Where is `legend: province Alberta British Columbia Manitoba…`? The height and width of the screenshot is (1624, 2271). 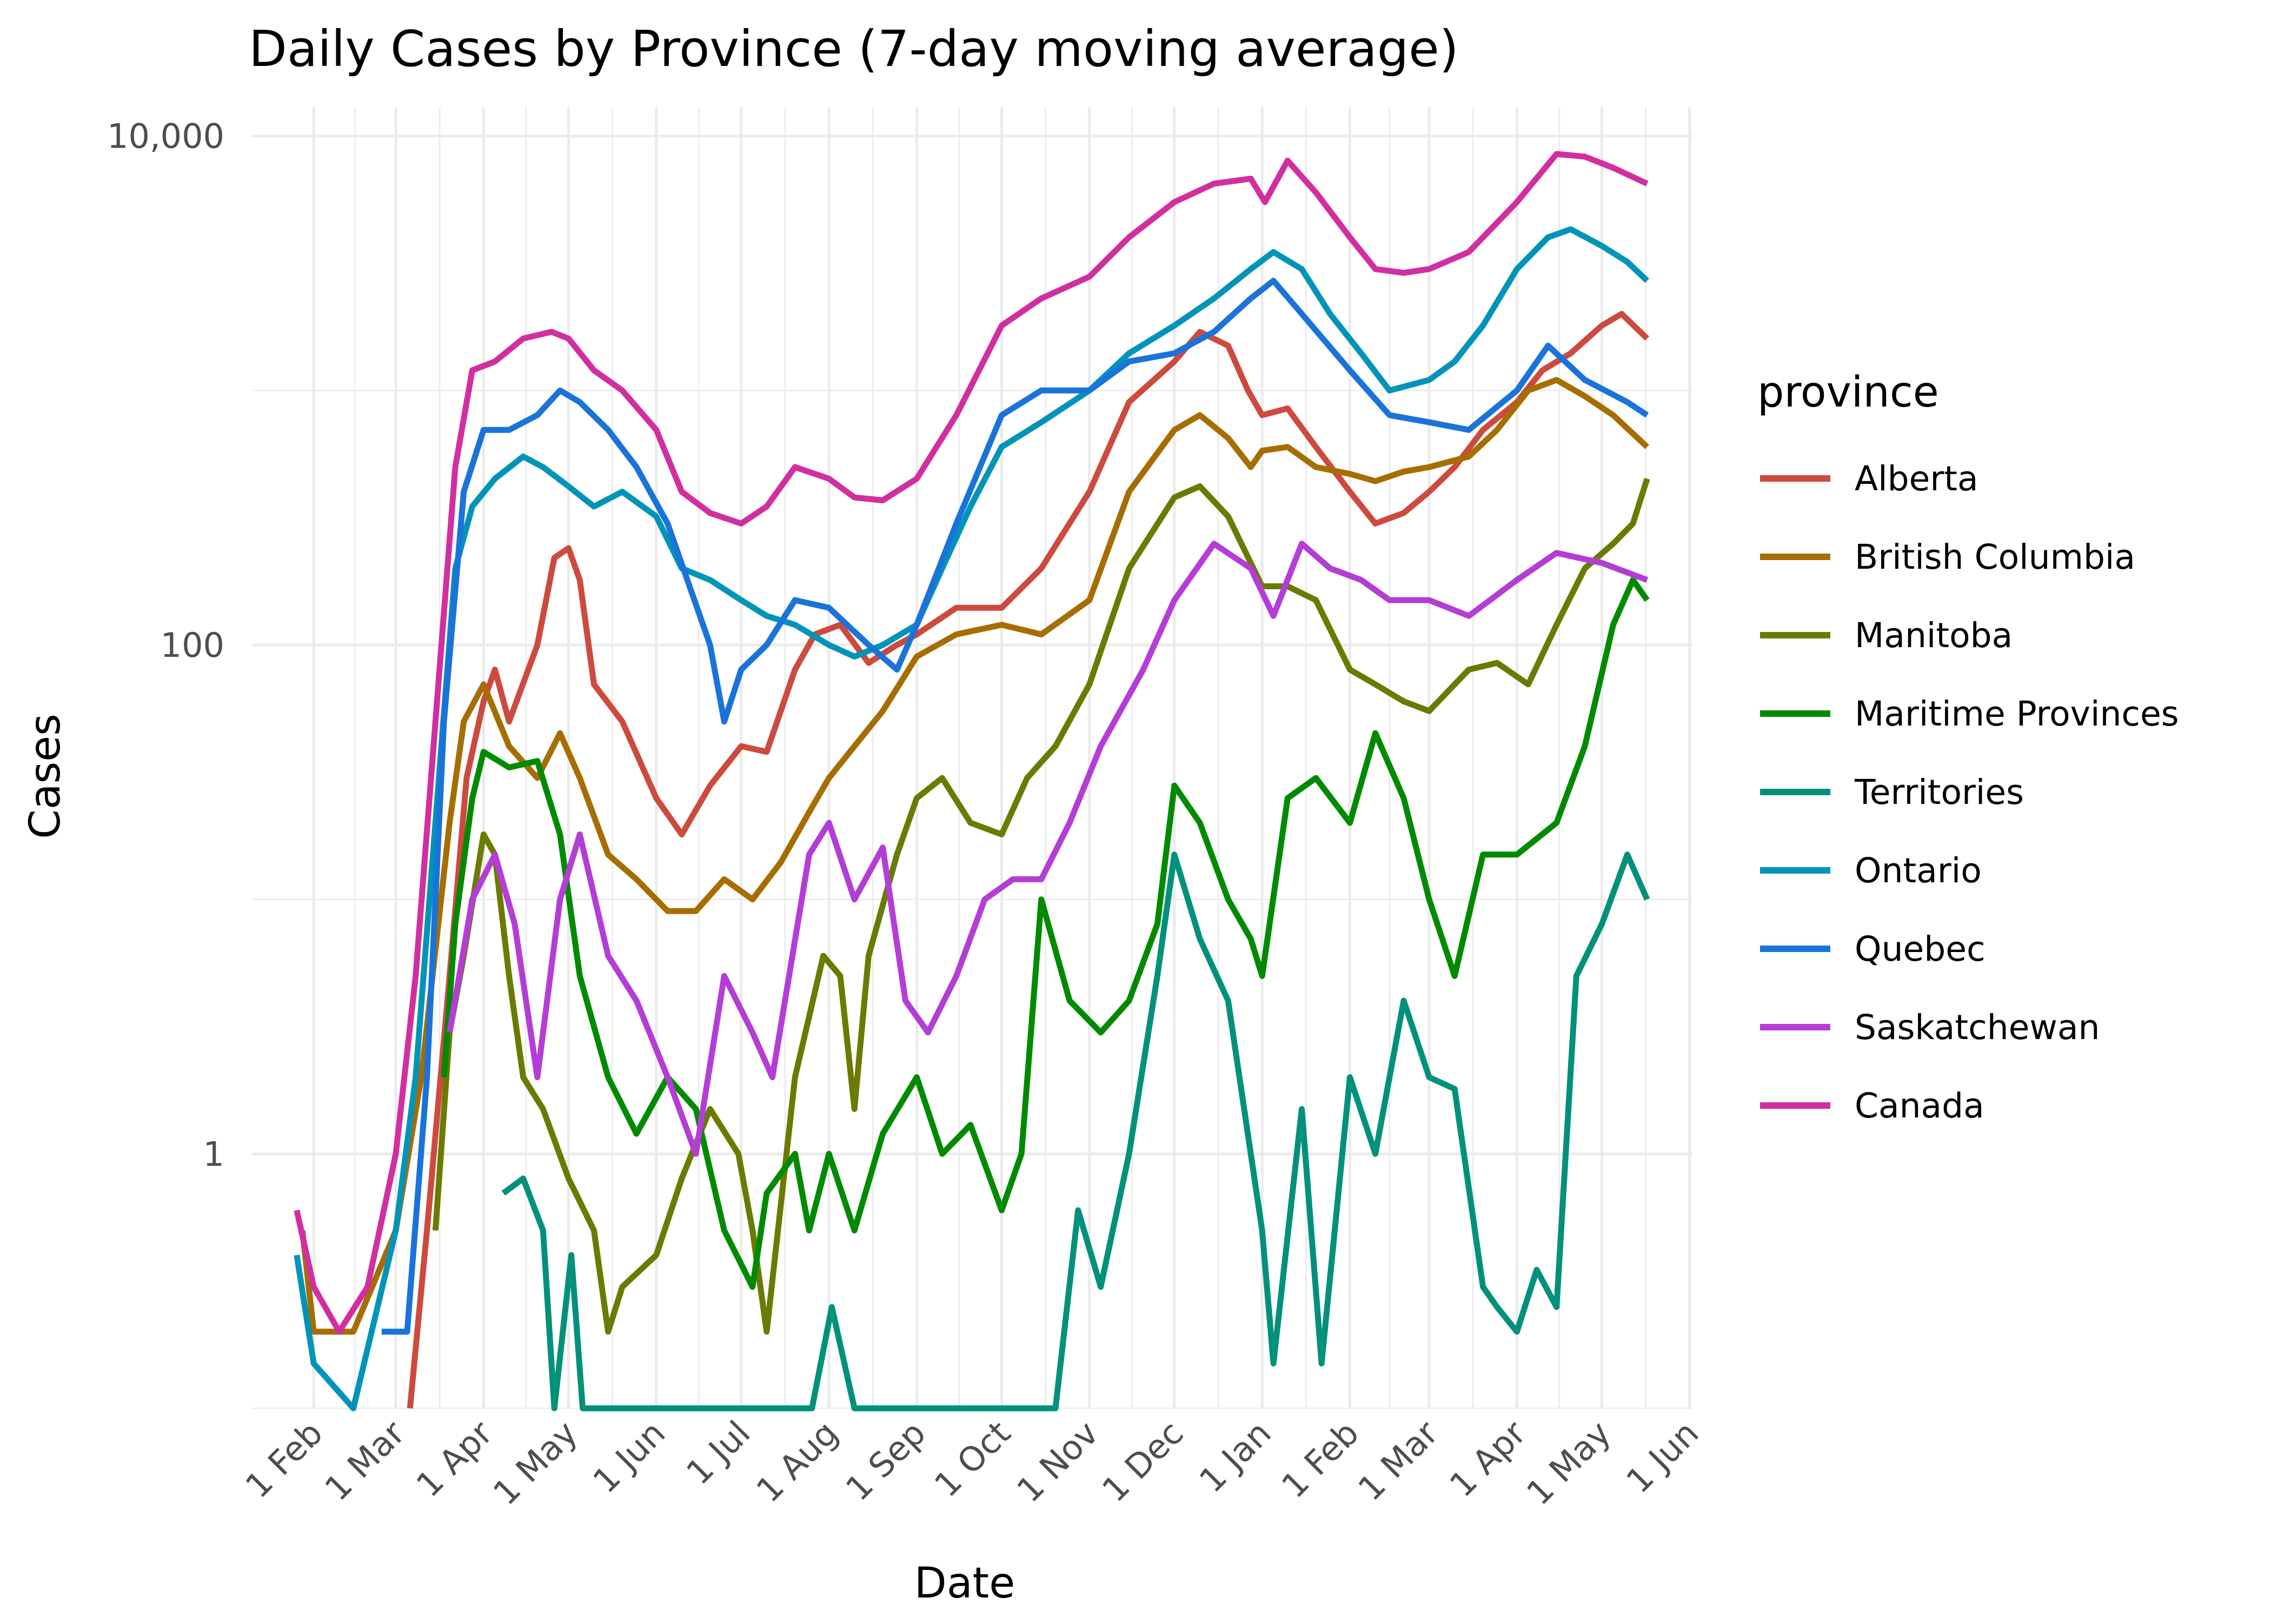
legend: province Alberta British Columbia Manitoba… is located at coordinates (1968, 747).